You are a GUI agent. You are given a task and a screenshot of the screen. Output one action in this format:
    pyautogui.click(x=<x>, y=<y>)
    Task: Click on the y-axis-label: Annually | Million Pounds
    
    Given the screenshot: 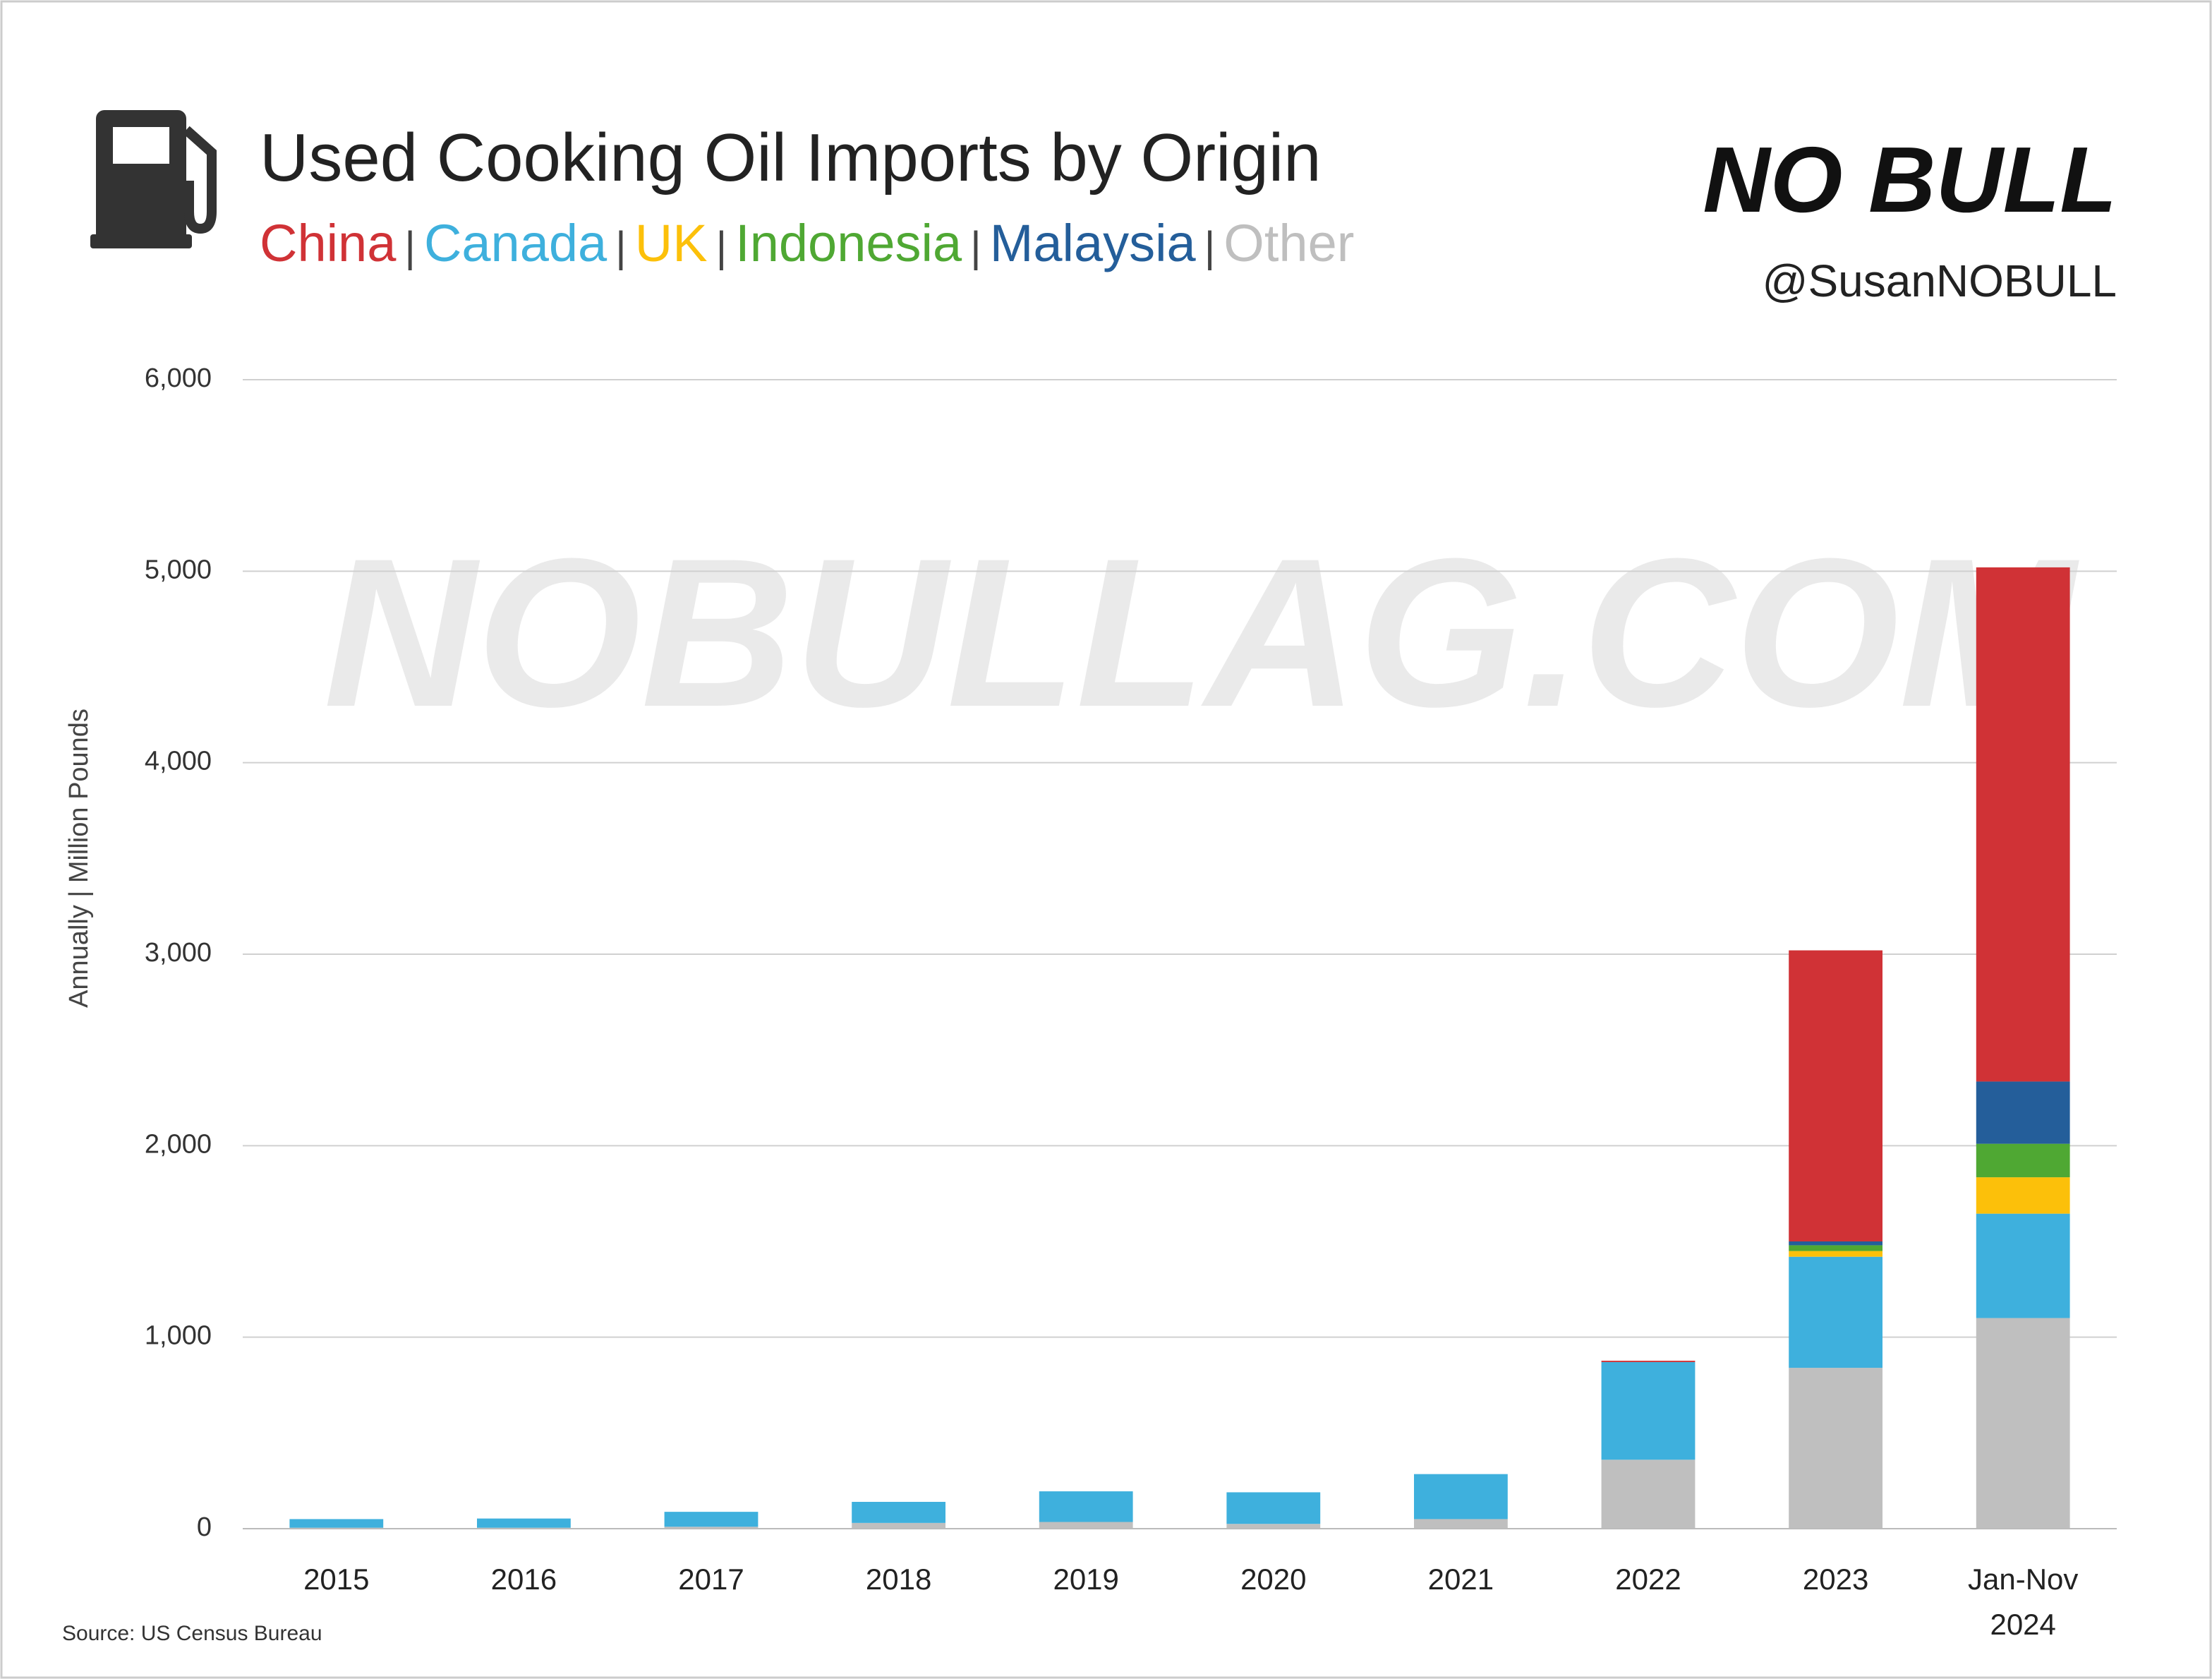 What is the action you would take?
    pyautogui.click(x=79, y=858)
    